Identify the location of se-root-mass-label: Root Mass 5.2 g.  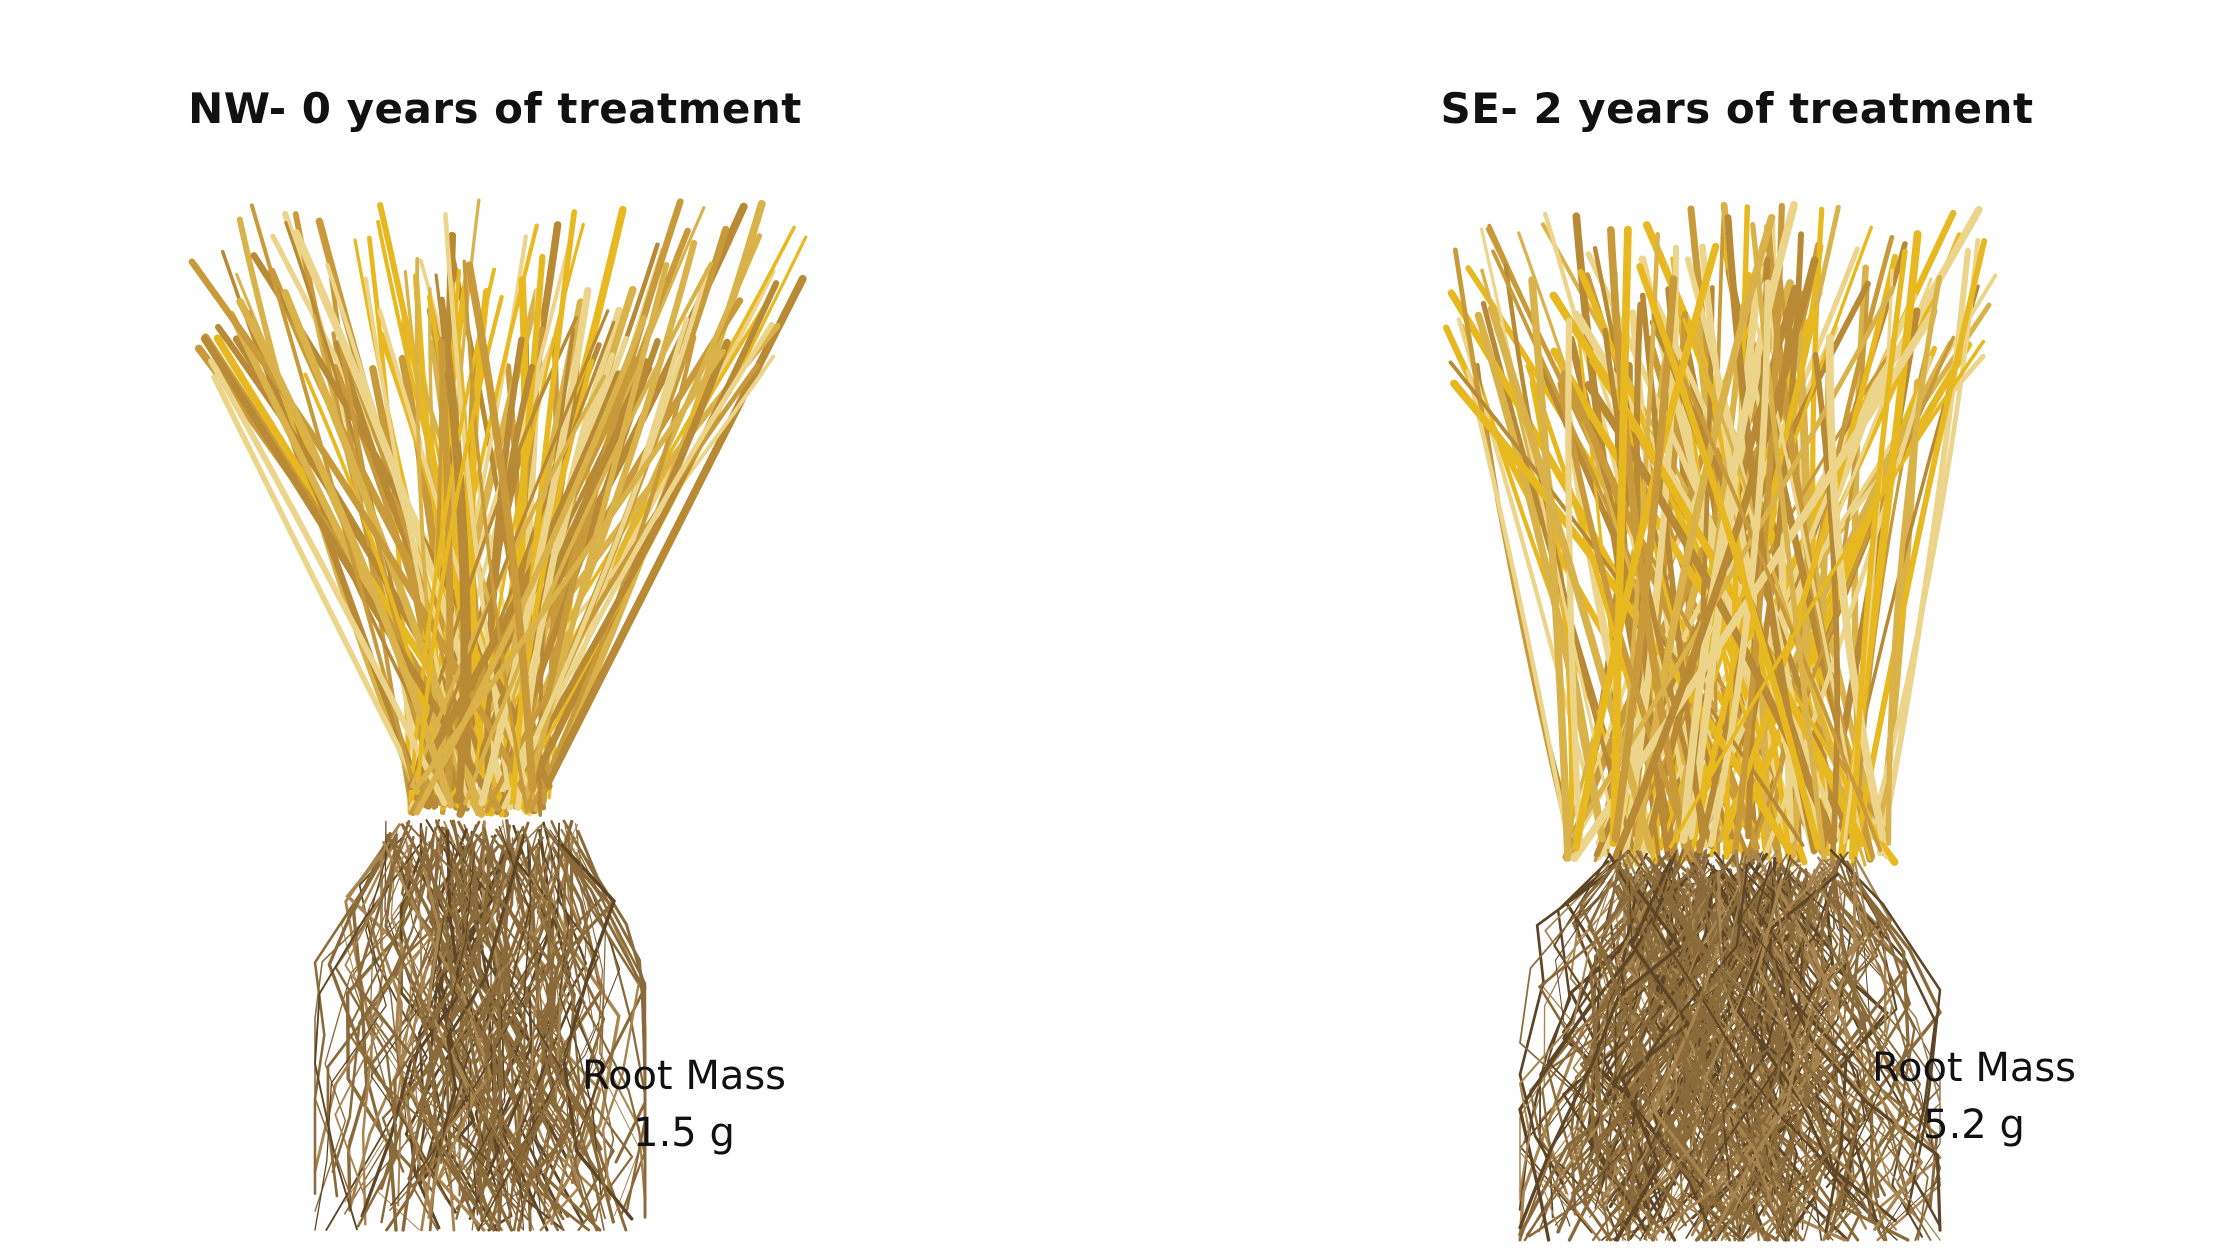
(1974, 1097).